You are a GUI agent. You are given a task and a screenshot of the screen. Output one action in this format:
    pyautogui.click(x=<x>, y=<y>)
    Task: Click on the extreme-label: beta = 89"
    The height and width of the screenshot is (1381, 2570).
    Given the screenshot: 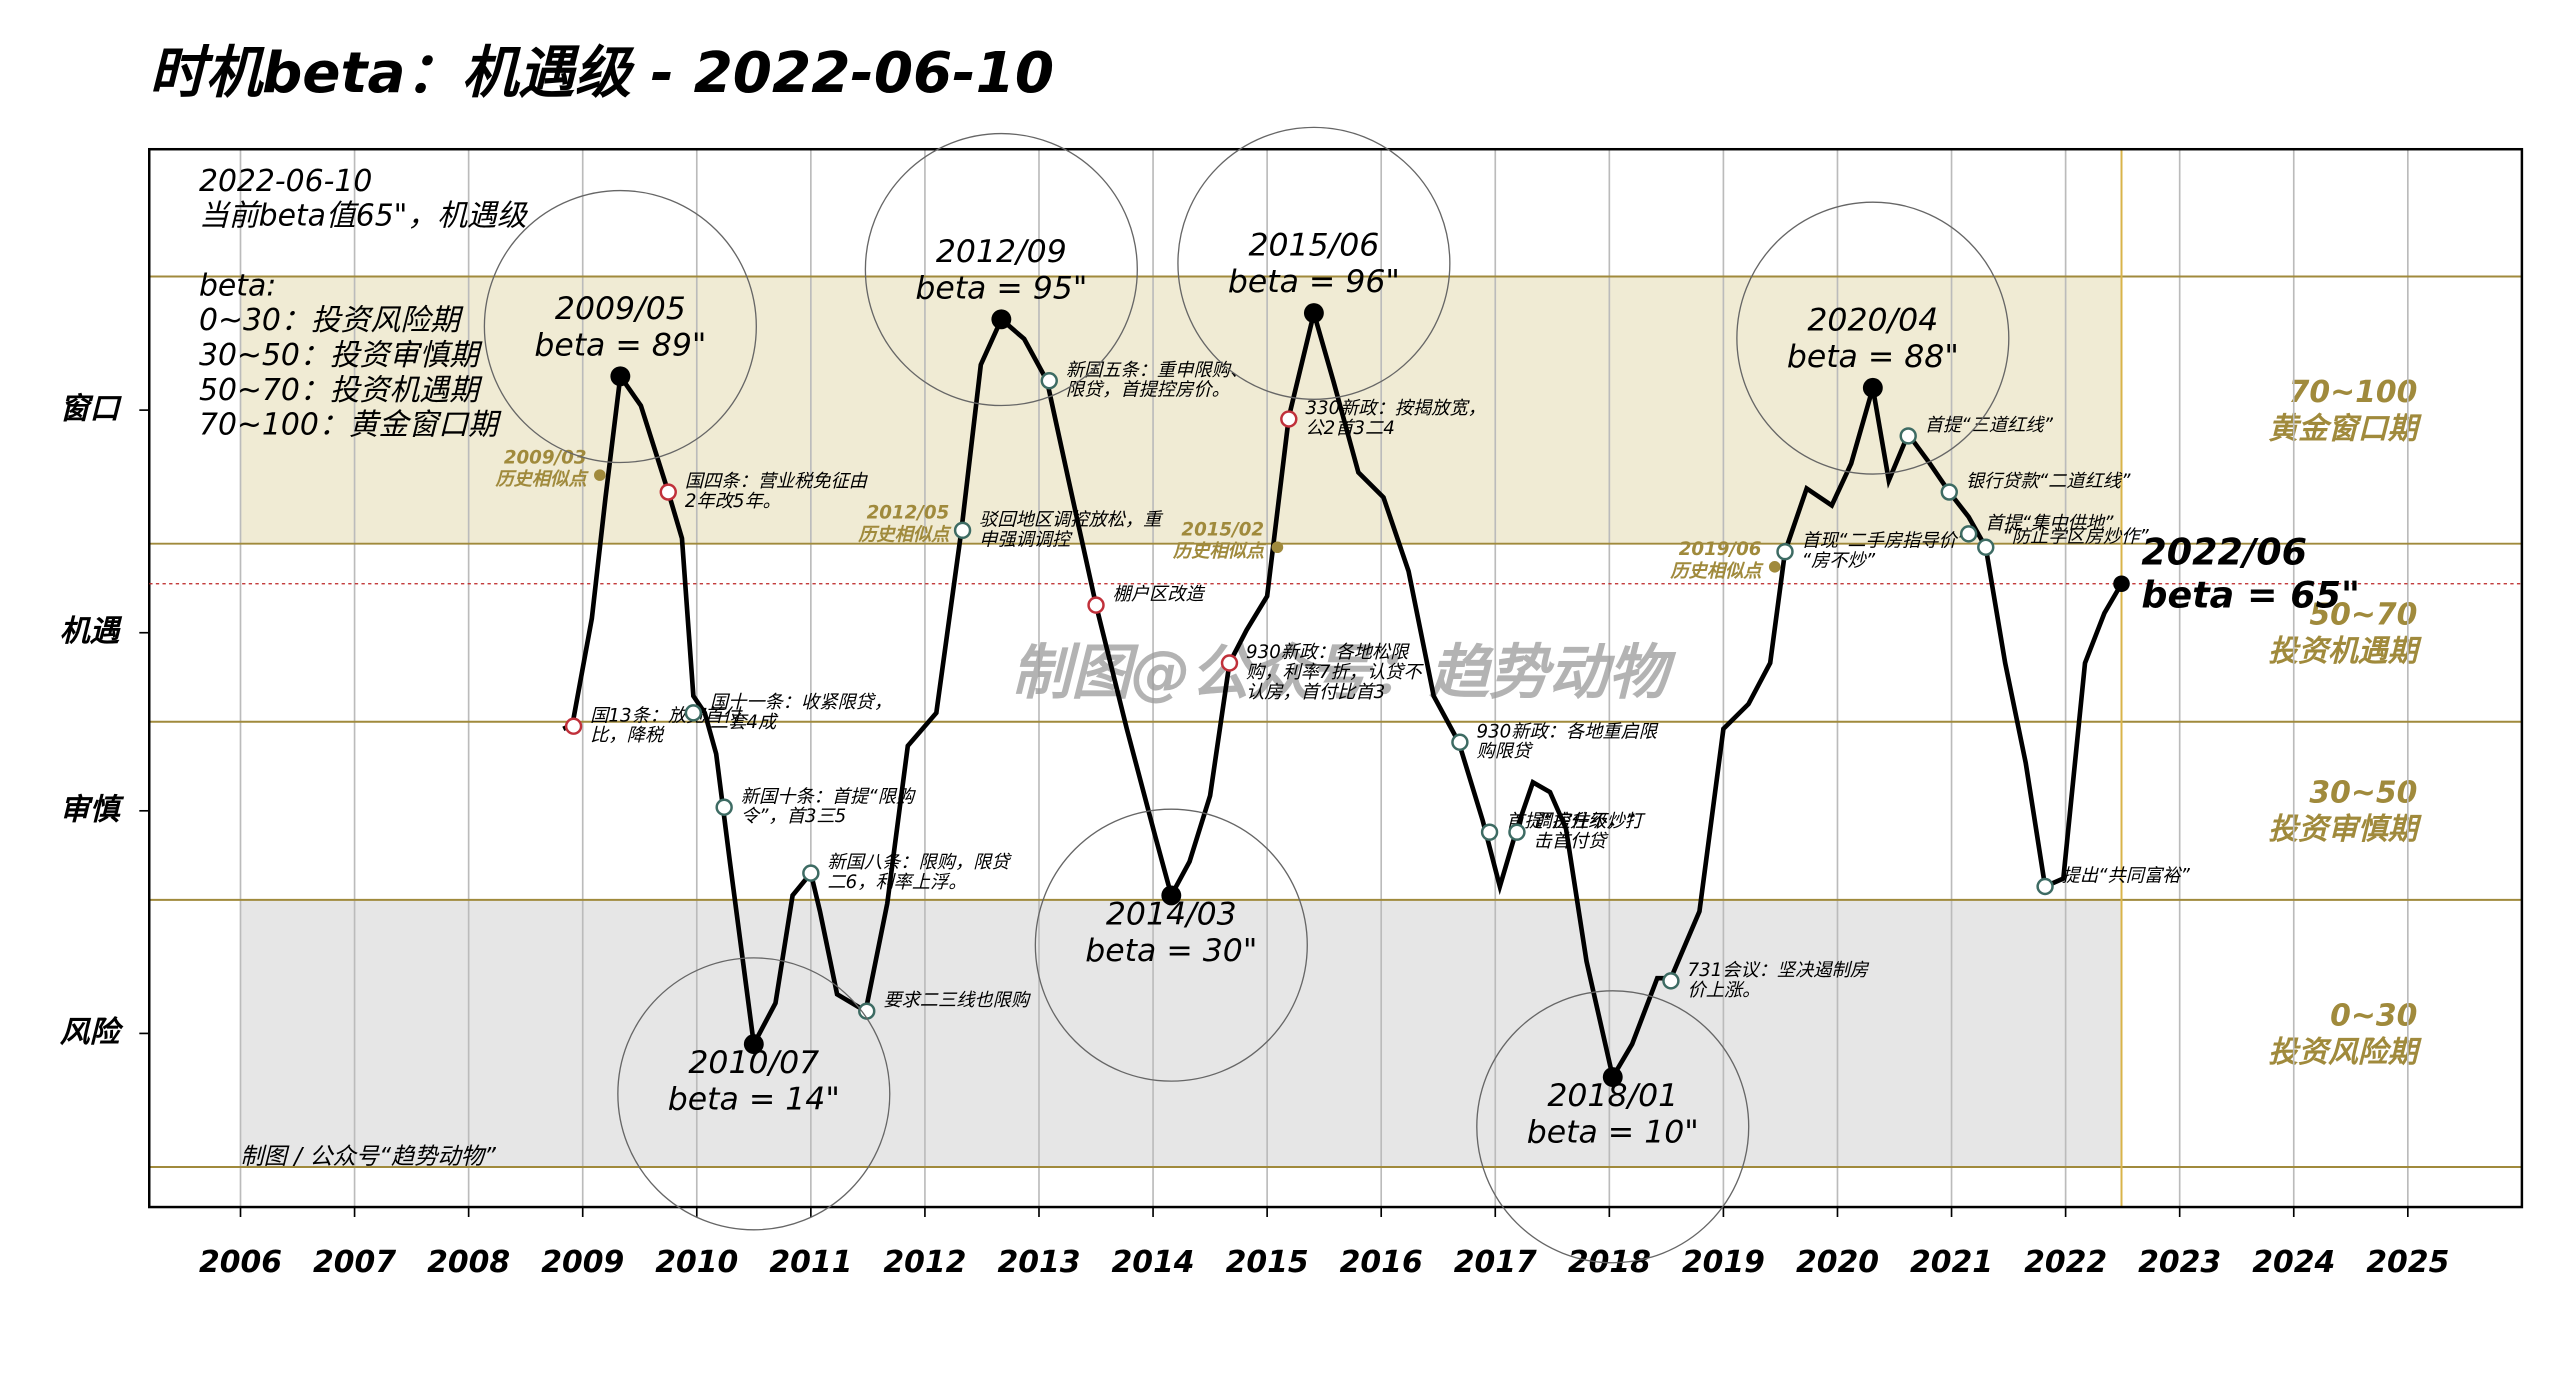 What is the action you would take?
    pyautogui.click(x=620, y=345)
    